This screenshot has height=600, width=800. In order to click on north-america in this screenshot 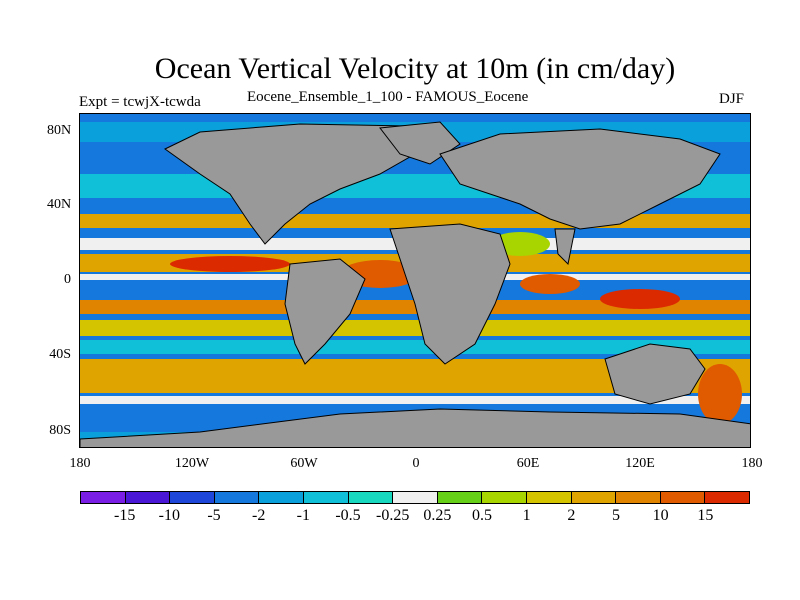, I will do `click(290, 184)`.